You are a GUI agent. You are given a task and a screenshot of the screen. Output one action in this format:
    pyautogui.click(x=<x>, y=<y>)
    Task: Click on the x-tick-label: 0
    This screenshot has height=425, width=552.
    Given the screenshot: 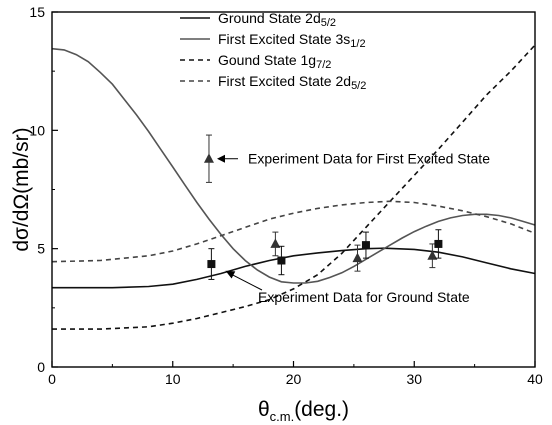 What is the action you would take?
    pyautogui.click(x=52, y=379)
    